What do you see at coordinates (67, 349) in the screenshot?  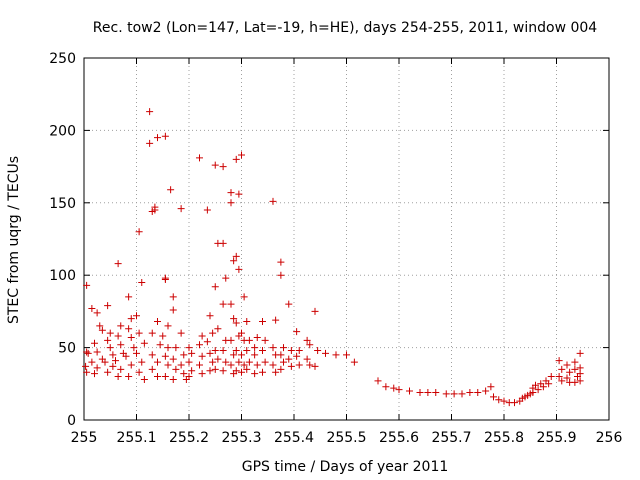 I see `y-tick-label: 50` at bounding box center [67, 349].